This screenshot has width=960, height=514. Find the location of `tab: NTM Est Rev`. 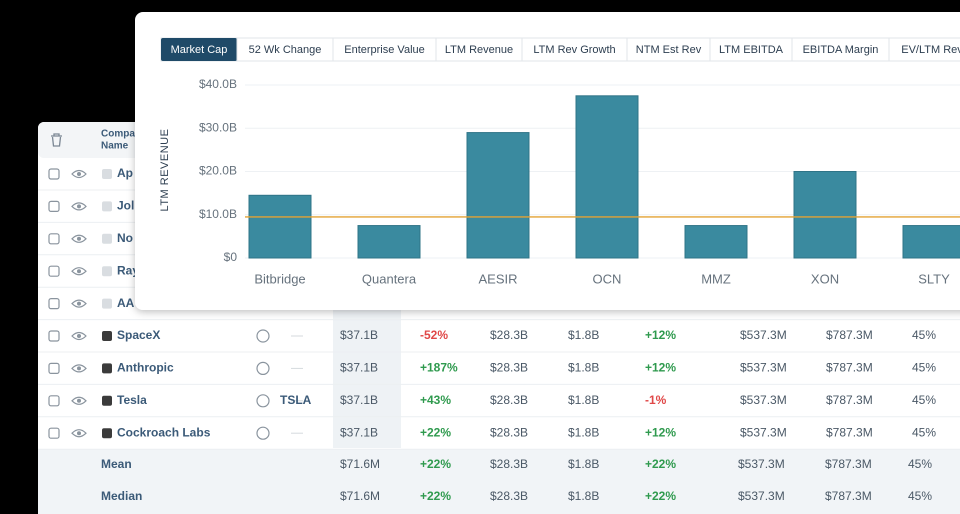

tab: NTM Est Rev is located at coordinates (669, 50).